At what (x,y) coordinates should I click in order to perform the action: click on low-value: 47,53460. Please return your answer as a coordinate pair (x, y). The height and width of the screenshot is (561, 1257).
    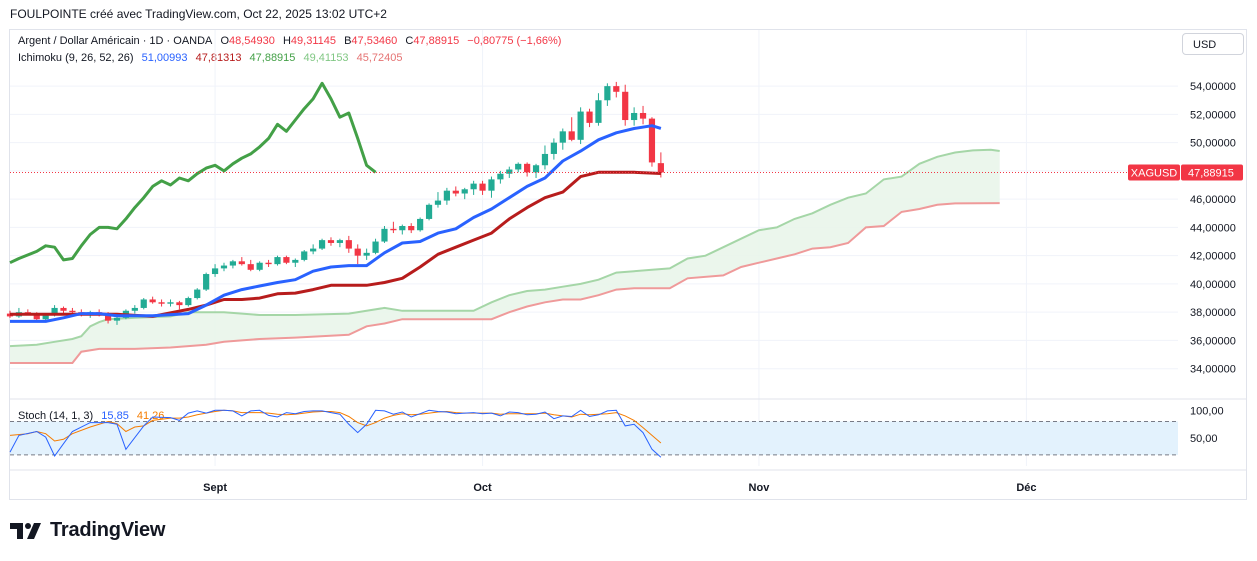
    Looking at the image, I should click on (374, 41).